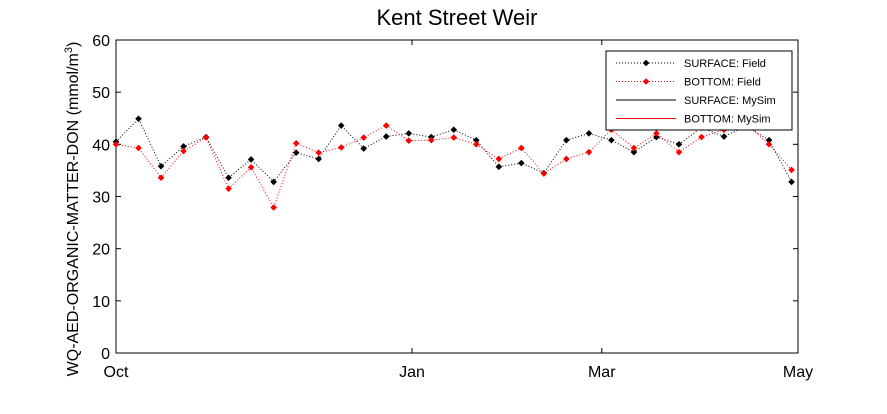 The image size is (887, 414). What do you see at coordinates (73, 214) in the screenshot?
I see `y-axis-label-text: WQ-AED-ORGANIC-MATTER-DON (mmol/m` at bounding box center [73, 214].